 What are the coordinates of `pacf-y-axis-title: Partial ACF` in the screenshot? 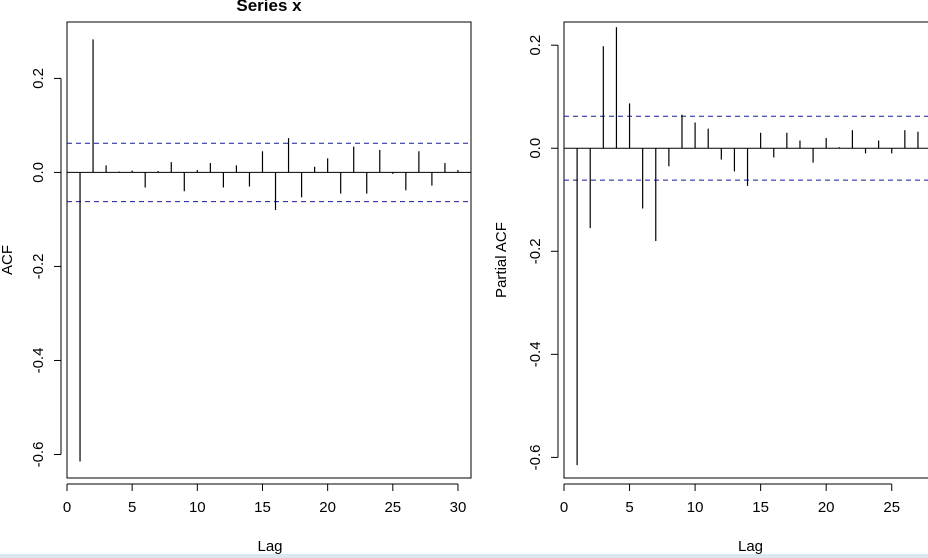 It's located at (501, 260).